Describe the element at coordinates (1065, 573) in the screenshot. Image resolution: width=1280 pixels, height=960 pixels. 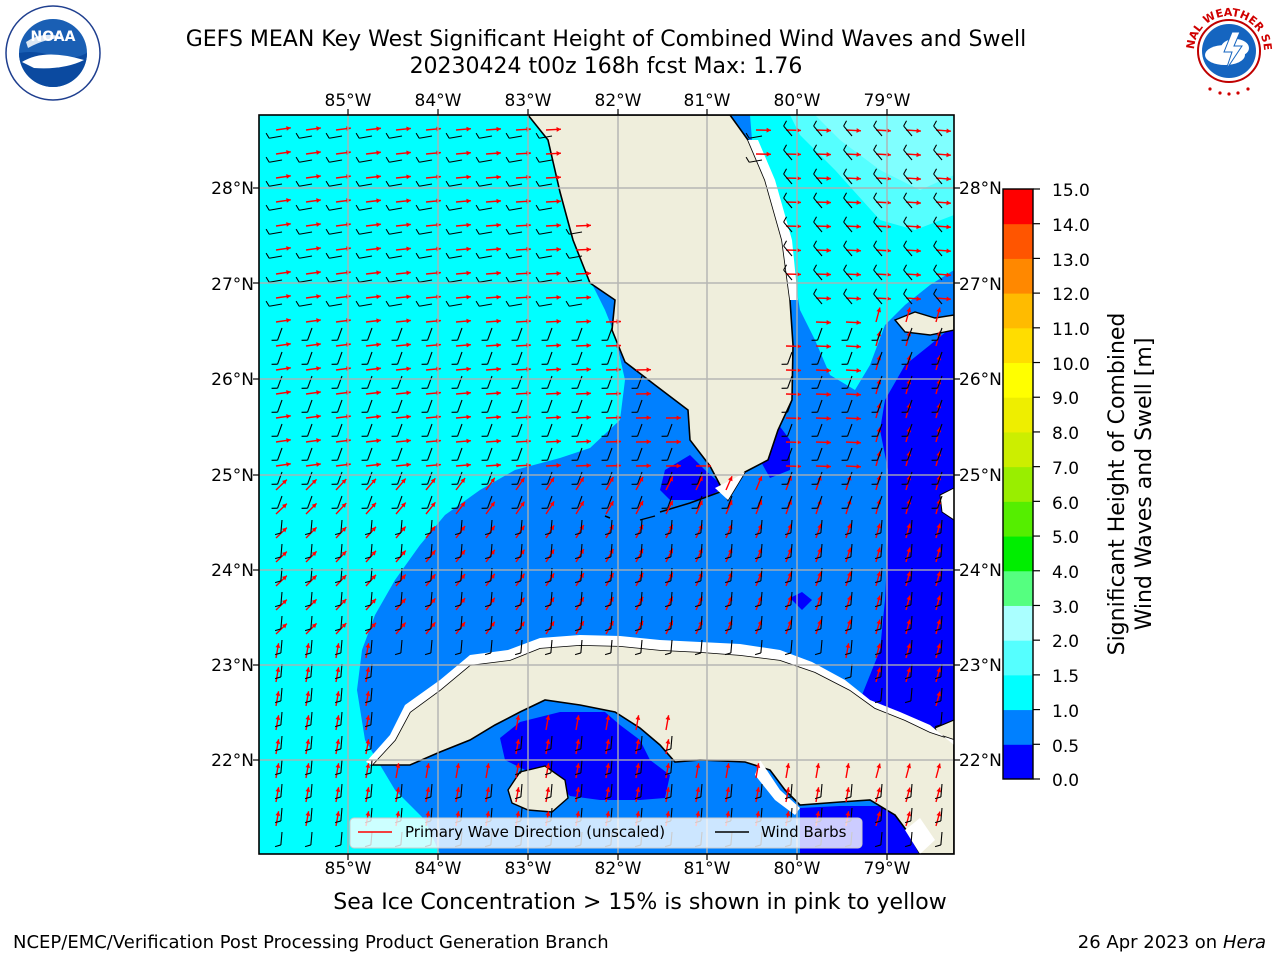
I see `cb-tick-label: 4.0` at that location.